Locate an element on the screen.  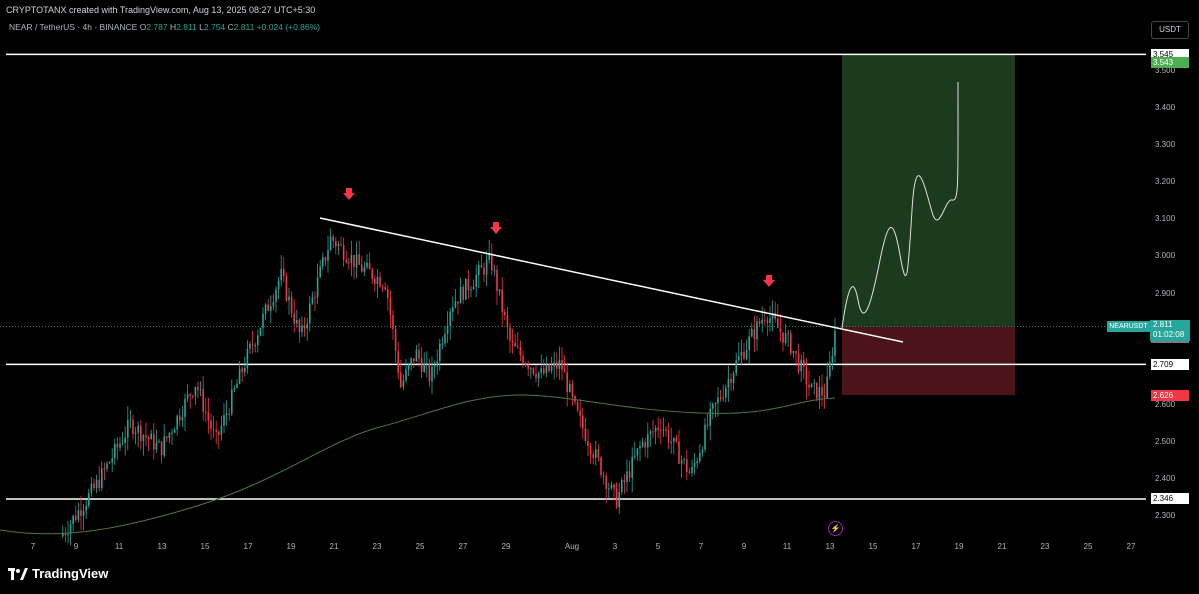
tradingview-logo: TradingView is located at coordinates (58, 573).